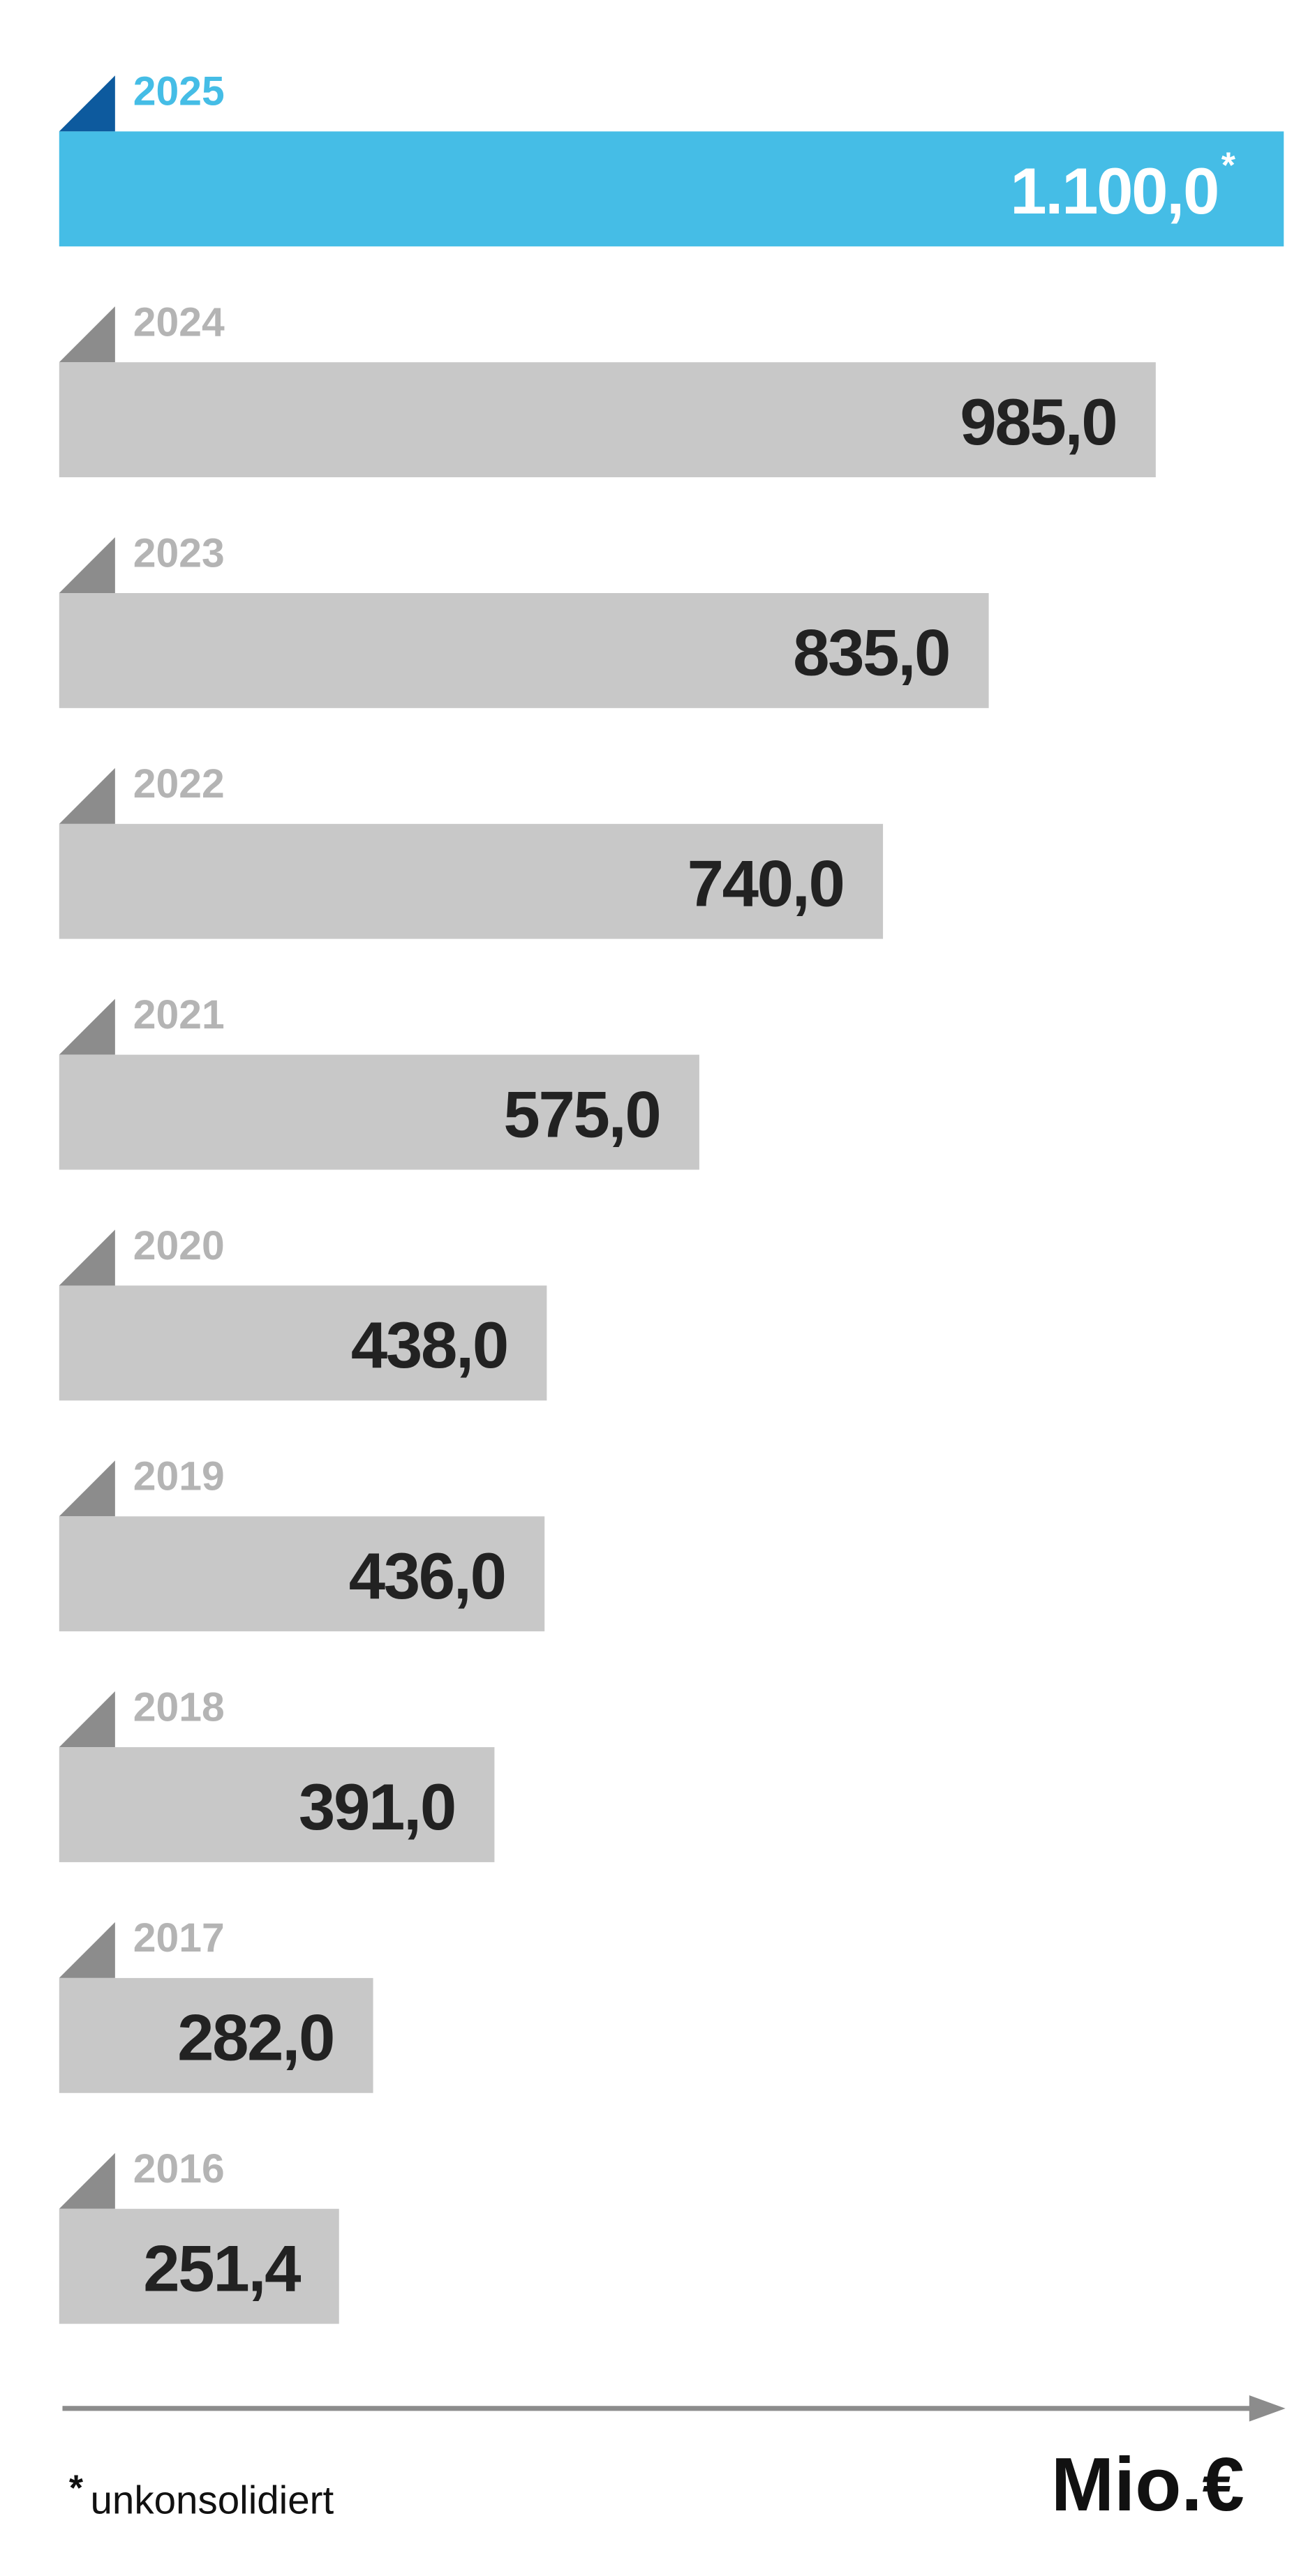  I want to click on footnote-marker: *, so click(76, 2488).